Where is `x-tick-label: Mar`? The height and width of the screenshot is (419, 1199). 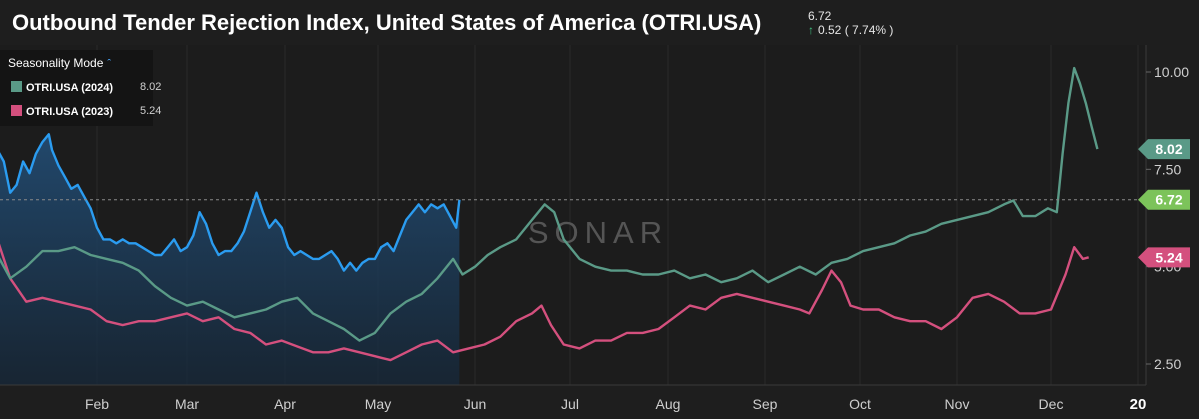
x-tick-label: Mar is located at coordinates (187, 404).